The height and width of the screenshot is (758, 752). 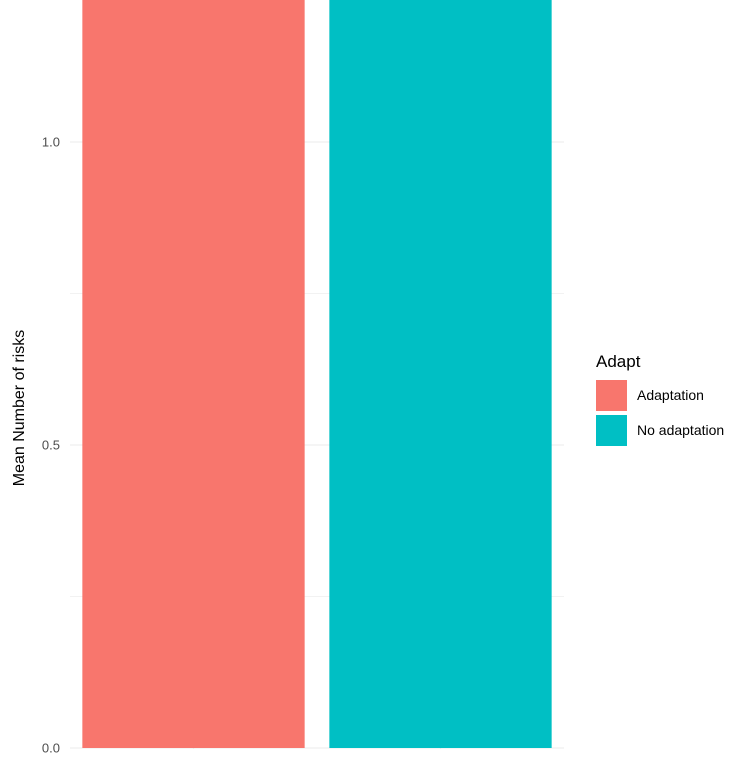 I want to click on y-axis-title: Mean Number of risks, so click(x=19, y=408).